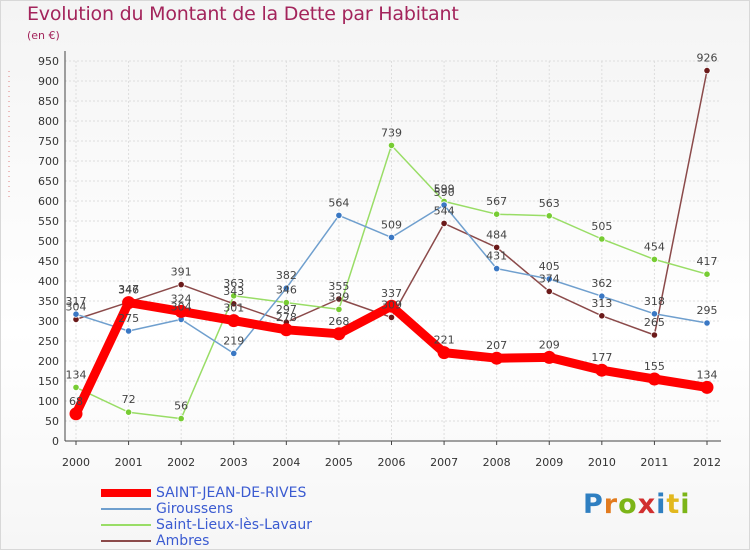  Describe the element at coordinates (181, 298) in the screenshot. I see `data-label-saint-jean-de-rives: 324` at that location.